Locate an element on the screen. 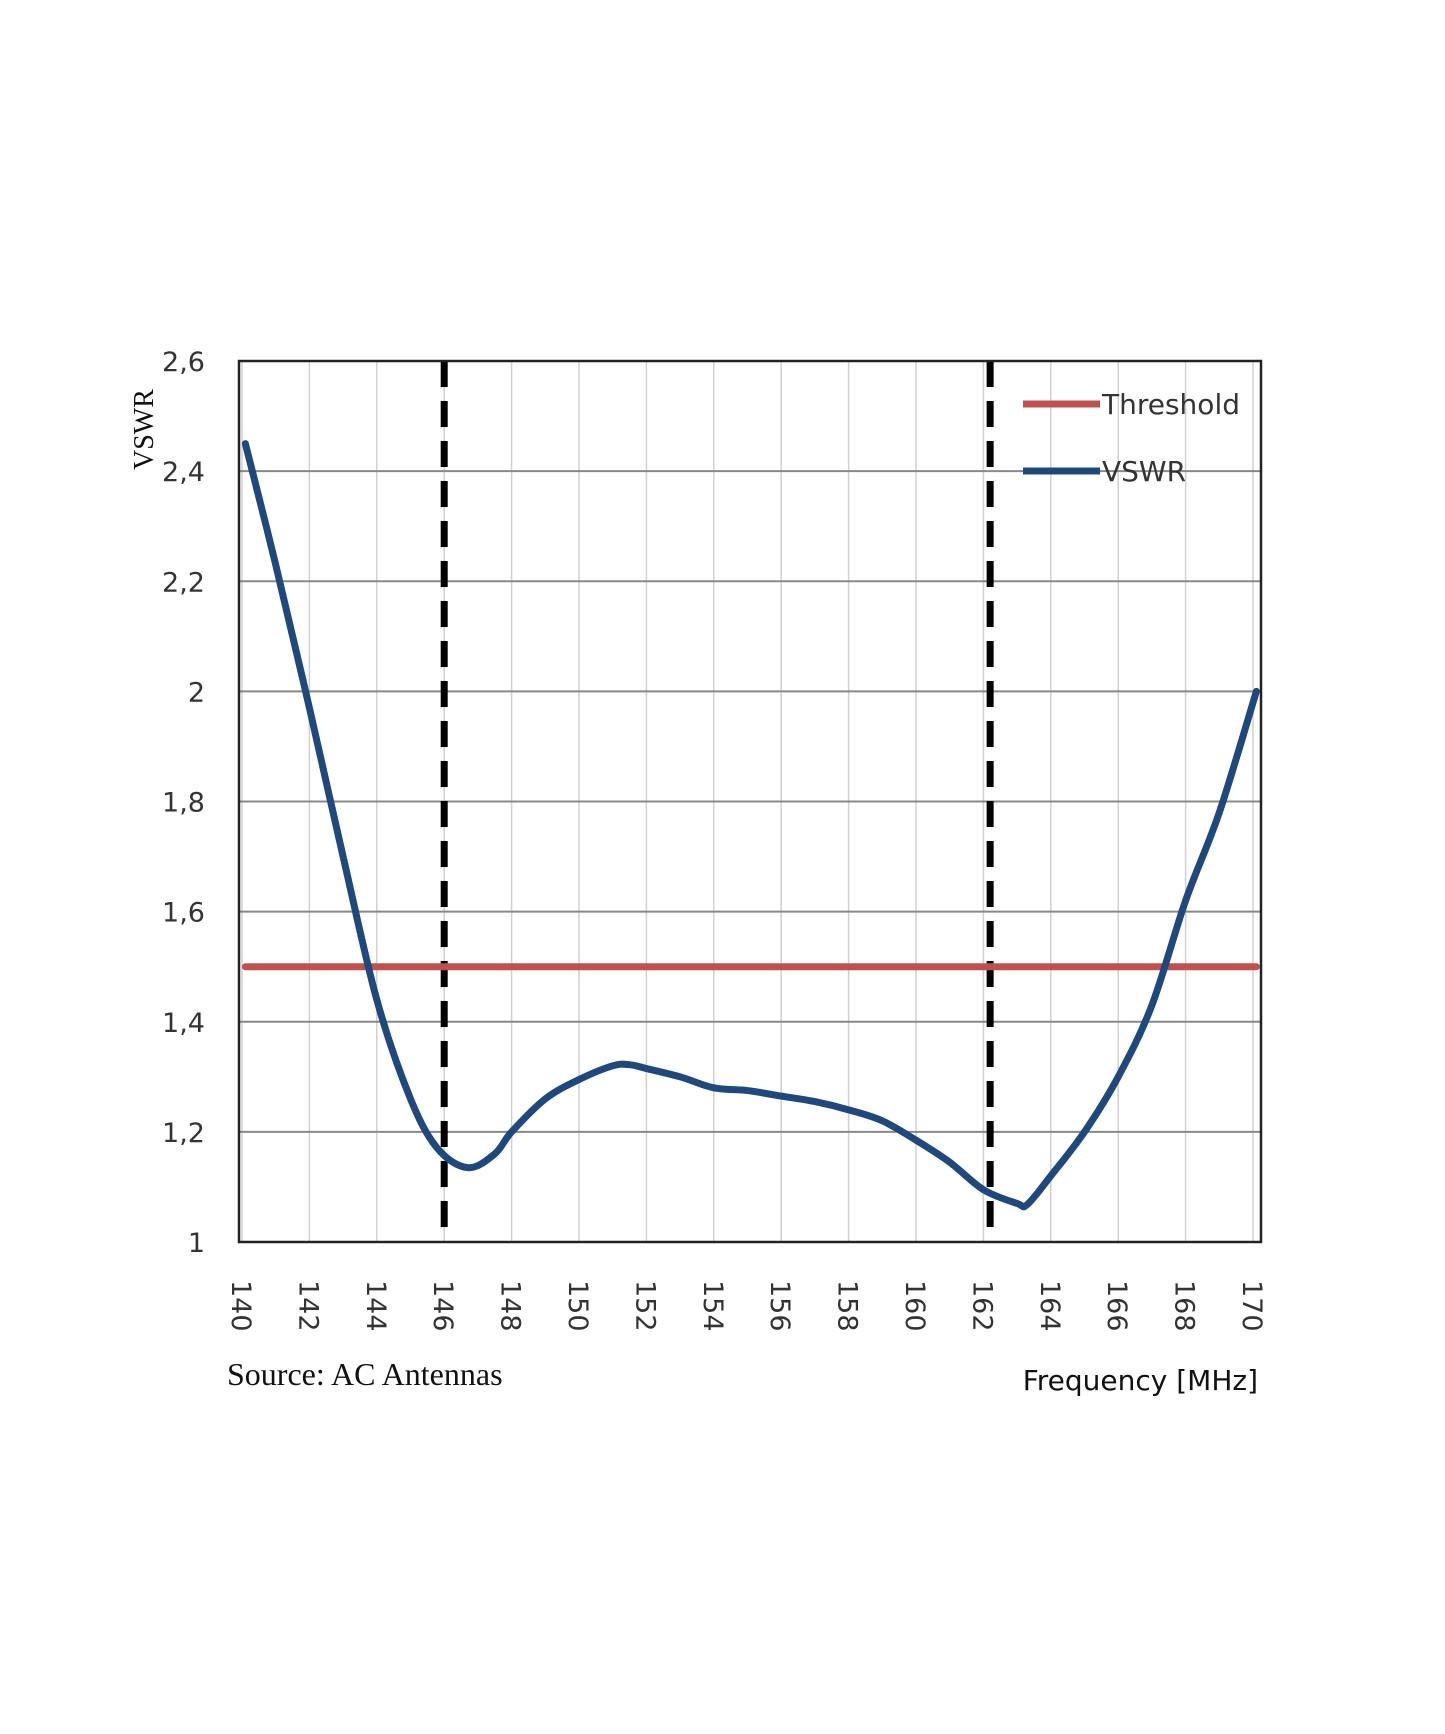 The width and height of the screenshot is (1445, 1734). x-tick-label: 162 is located at coordinates (981, 1306).